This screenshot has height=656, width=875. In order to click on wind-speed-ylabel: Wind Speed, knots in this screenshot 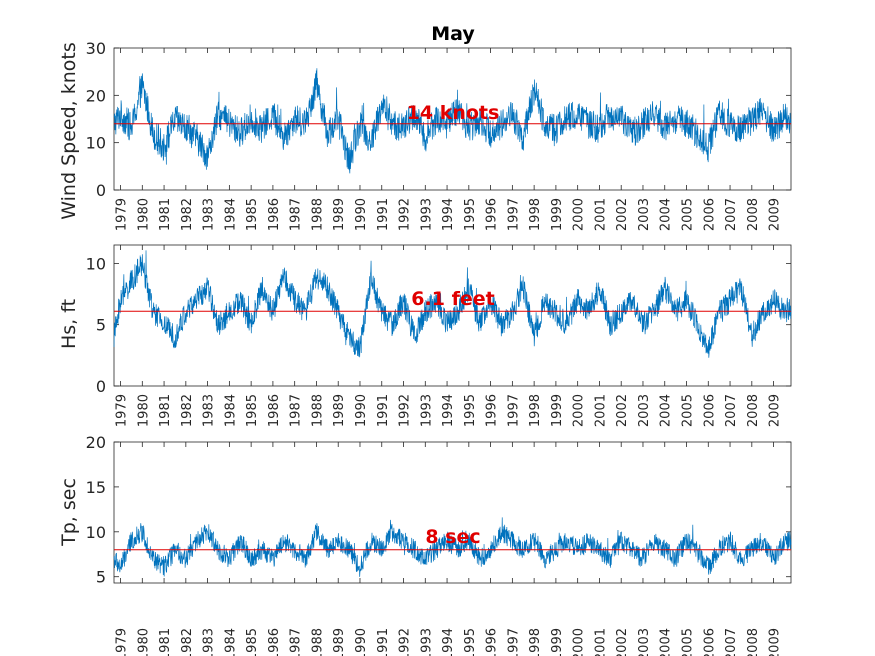, I will do `click(69, 130)`.